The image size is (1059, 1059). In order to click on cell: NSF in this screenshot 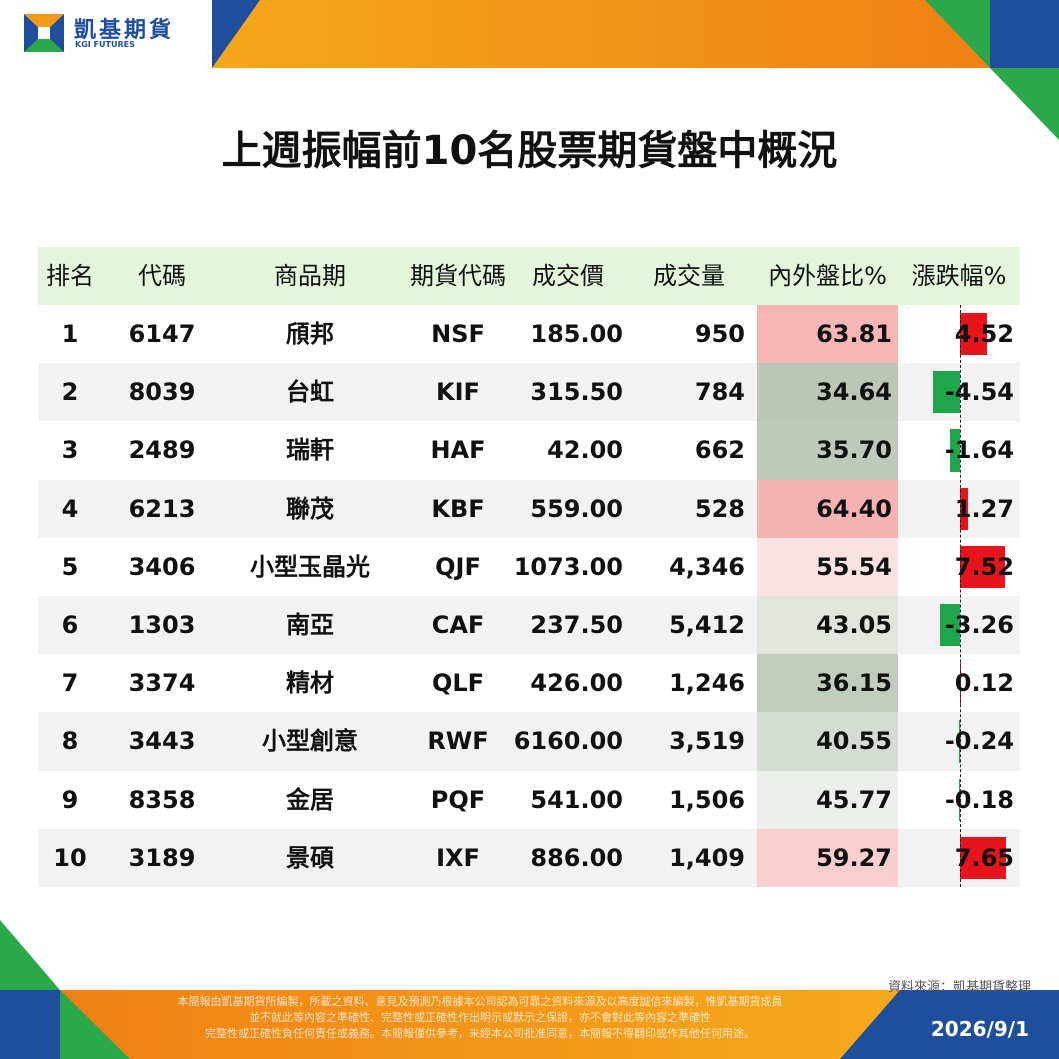, I will do `click(458, 334)`.